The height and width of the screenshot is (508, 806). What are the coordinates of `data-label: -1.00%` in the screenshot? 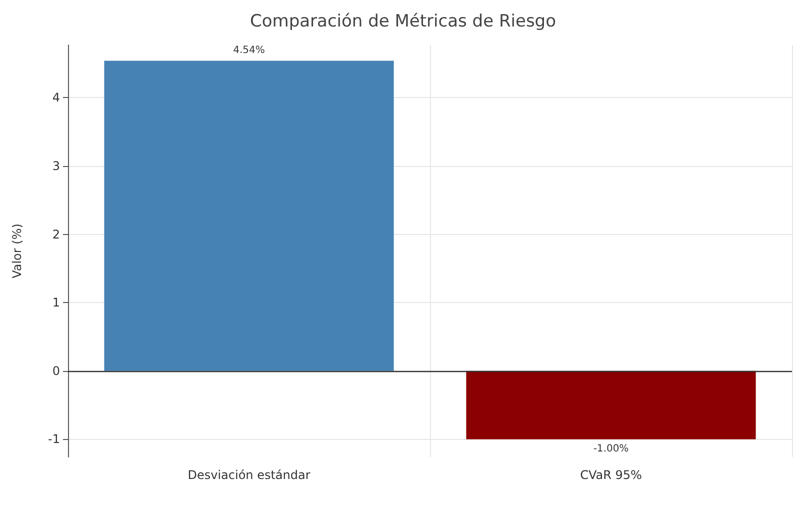 It's located at (611, 449).